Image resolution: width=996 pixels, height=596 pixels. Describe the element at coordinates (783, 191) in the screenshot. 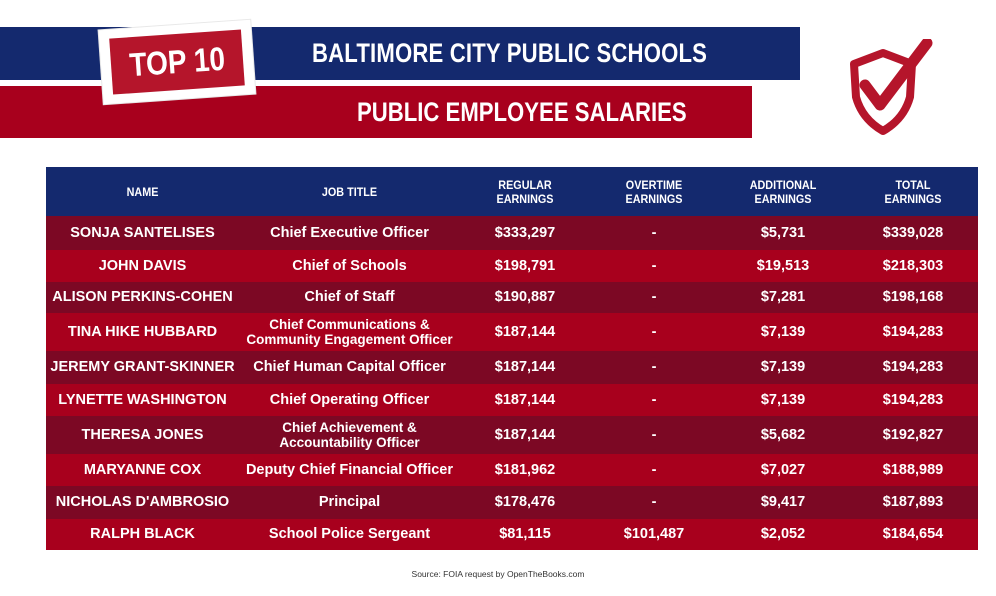

I see `column-header-additional-earnings: ADDITIONAL EARNINGS` at that location.